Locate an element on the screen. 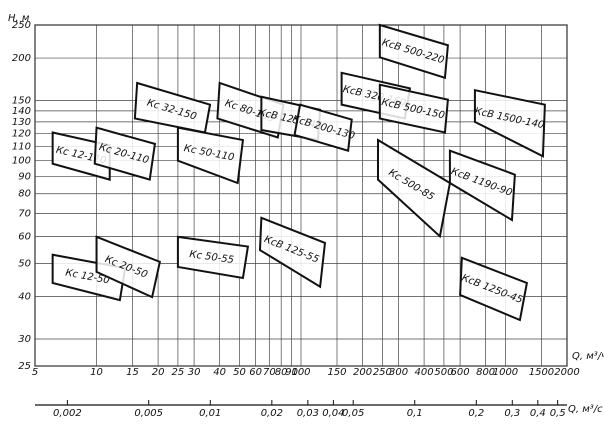 The image size is (604, 430). x-tick-label: 20 is located at coordinates (158, 372).